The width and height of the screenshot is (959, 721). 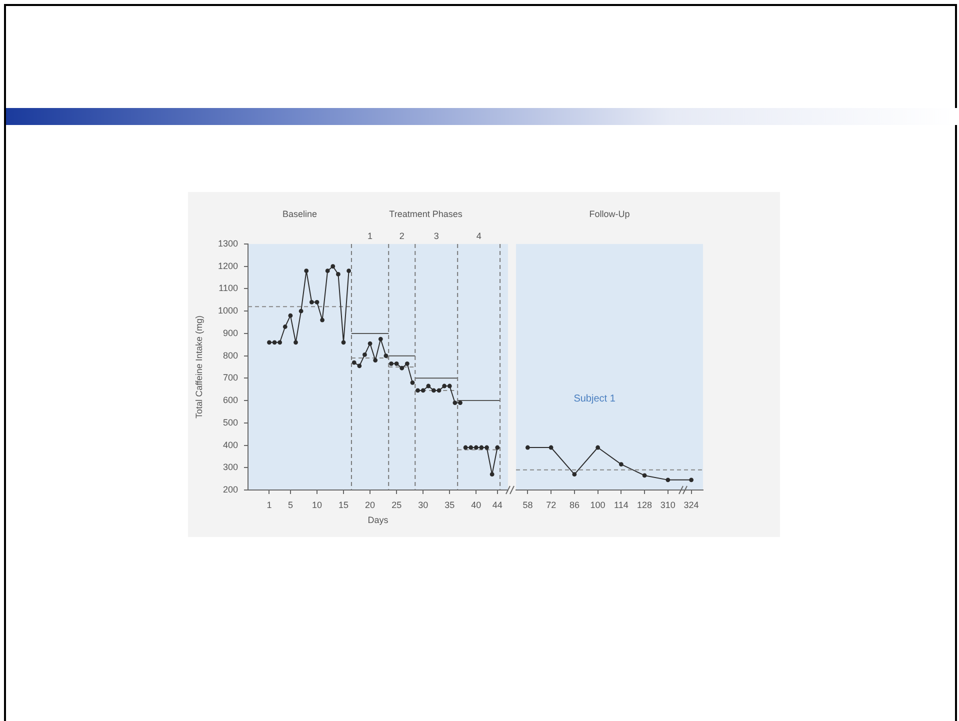 What do you see at coordinates (595, 398) in the screenshot?
I see `annotation: Subject 1` at bounding box center [595, 398].